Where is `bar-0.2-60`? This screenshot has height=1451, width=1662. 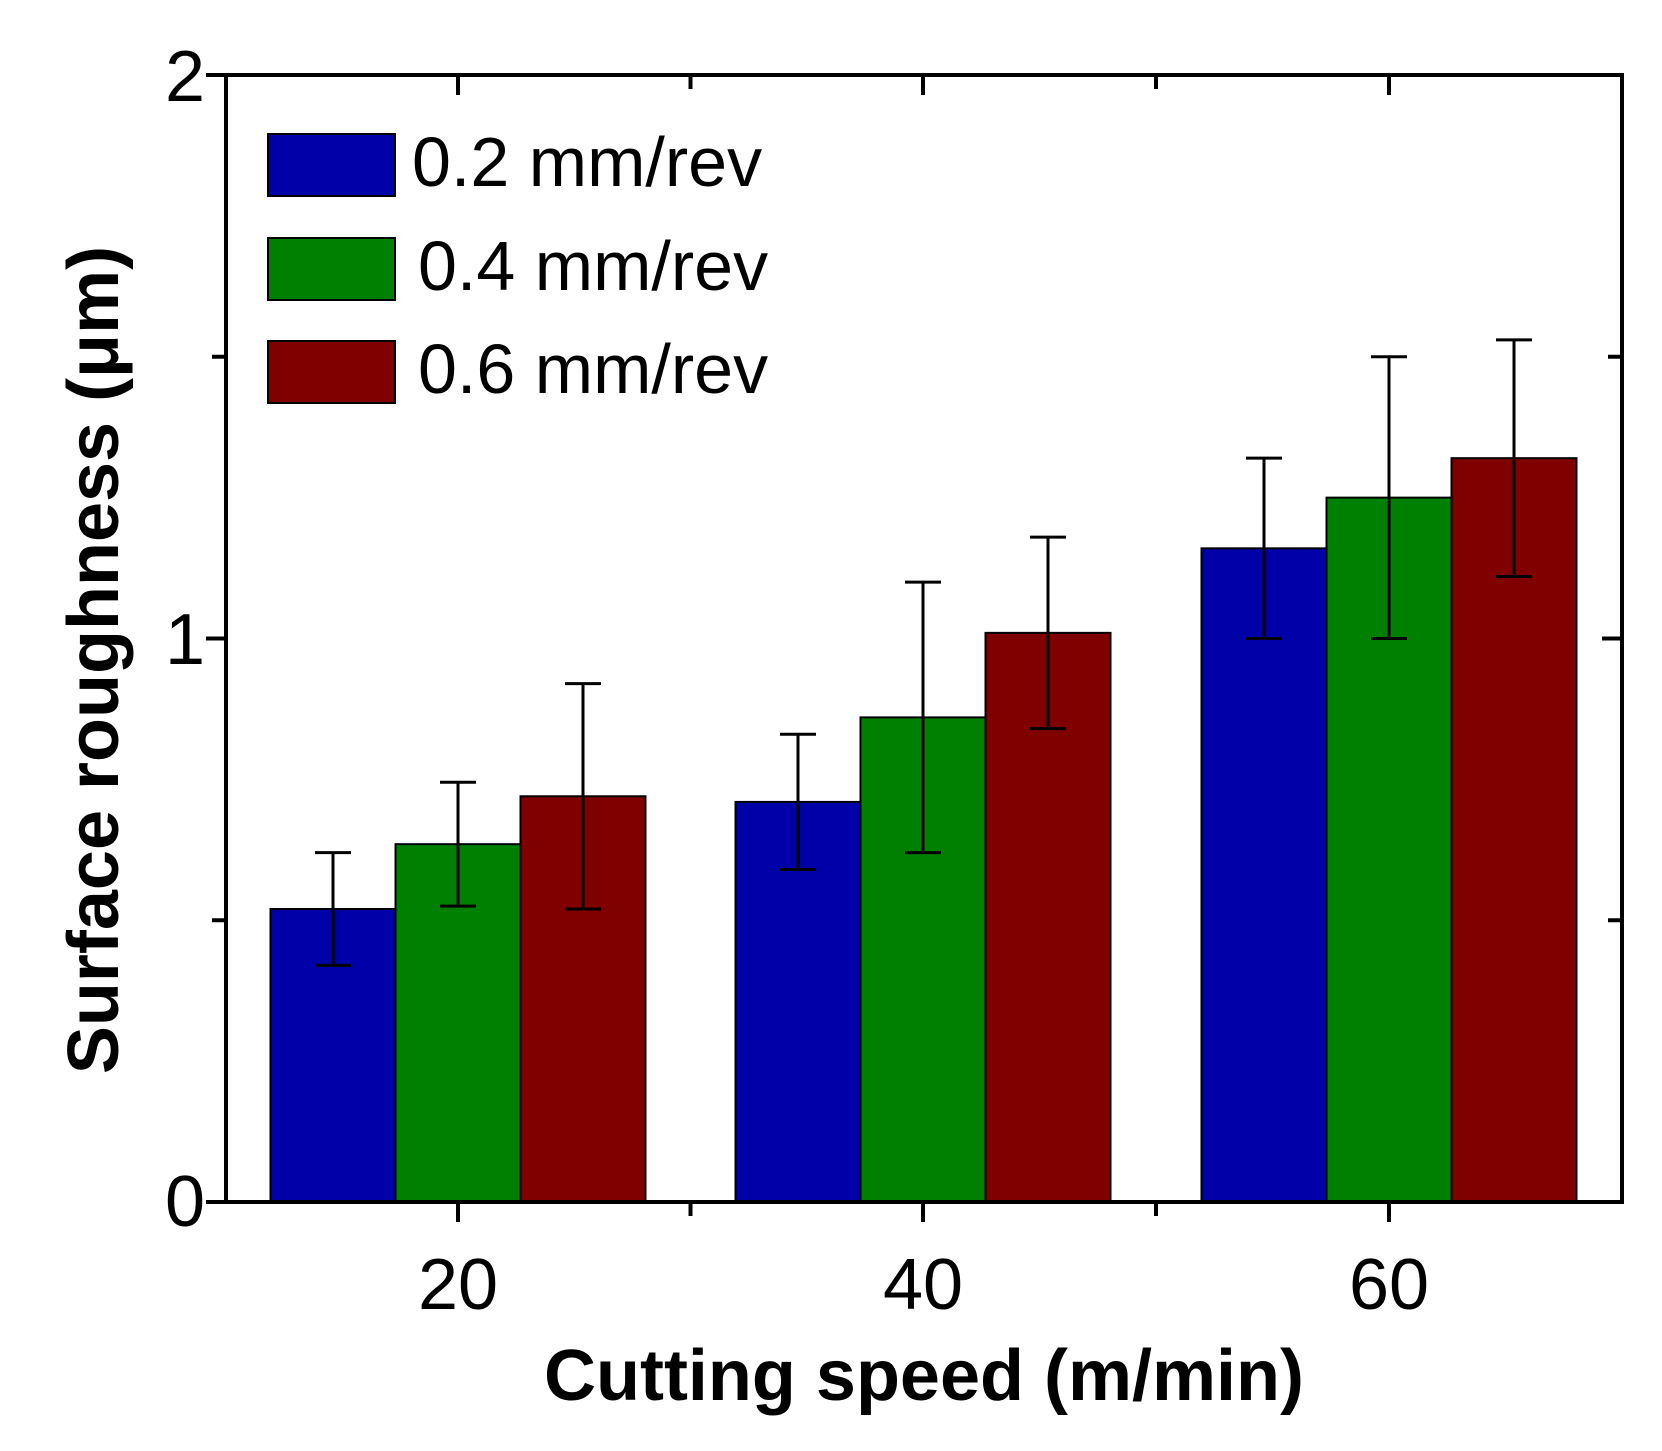
bar-0.2-60 is located at coordinates (1264, 875).